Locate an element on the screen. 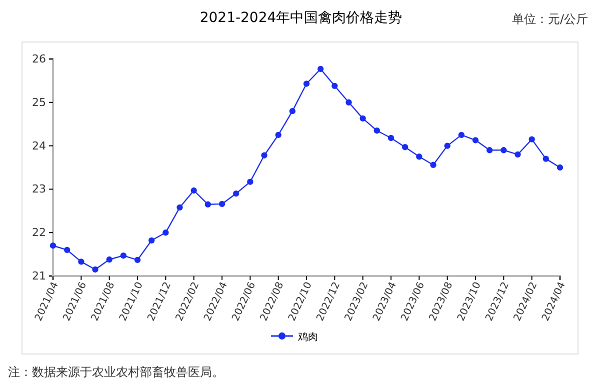 The image size is (602, 388). y-tick-label: 21 is located at coordinates (39, 276).